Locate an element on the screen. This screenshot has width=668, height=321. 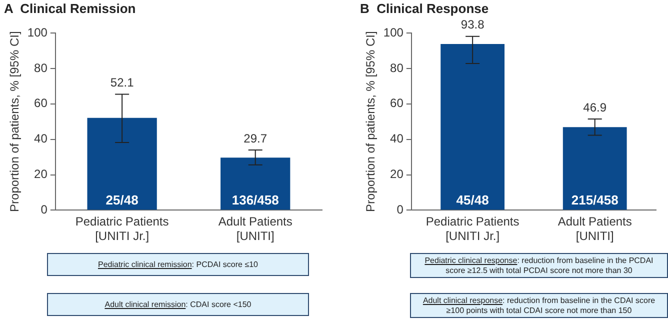
data-label: 52.1 is located at coordinates (122, 83).